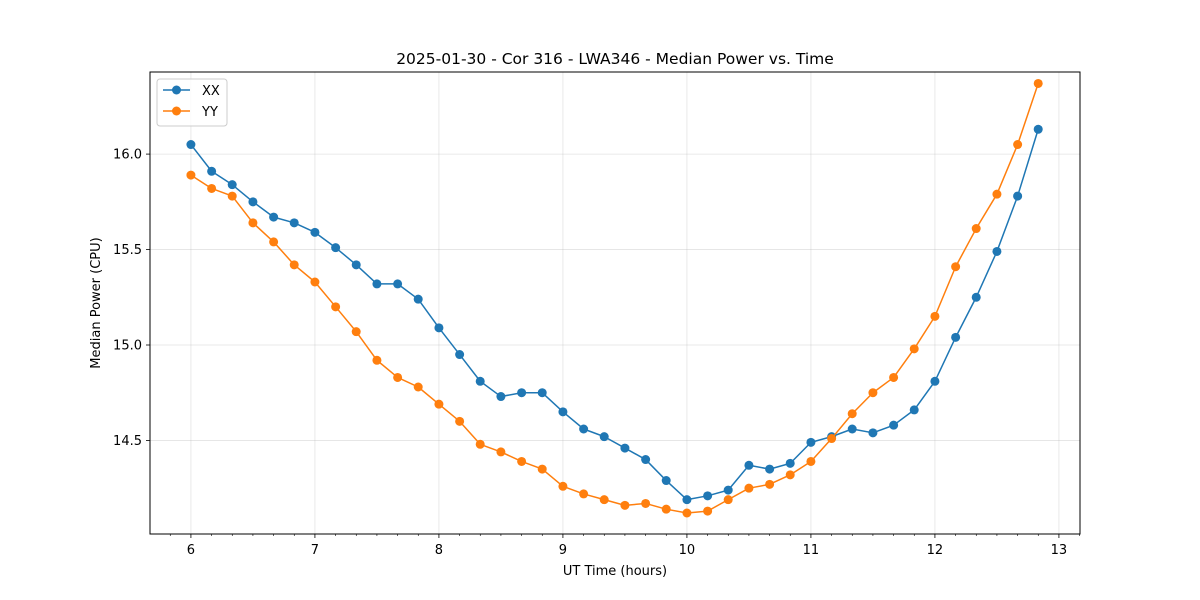 Image resolution: width=1200 pixels, height=600 pixels. I want to click on x-tick-label-0: 6, so click(191, 550).